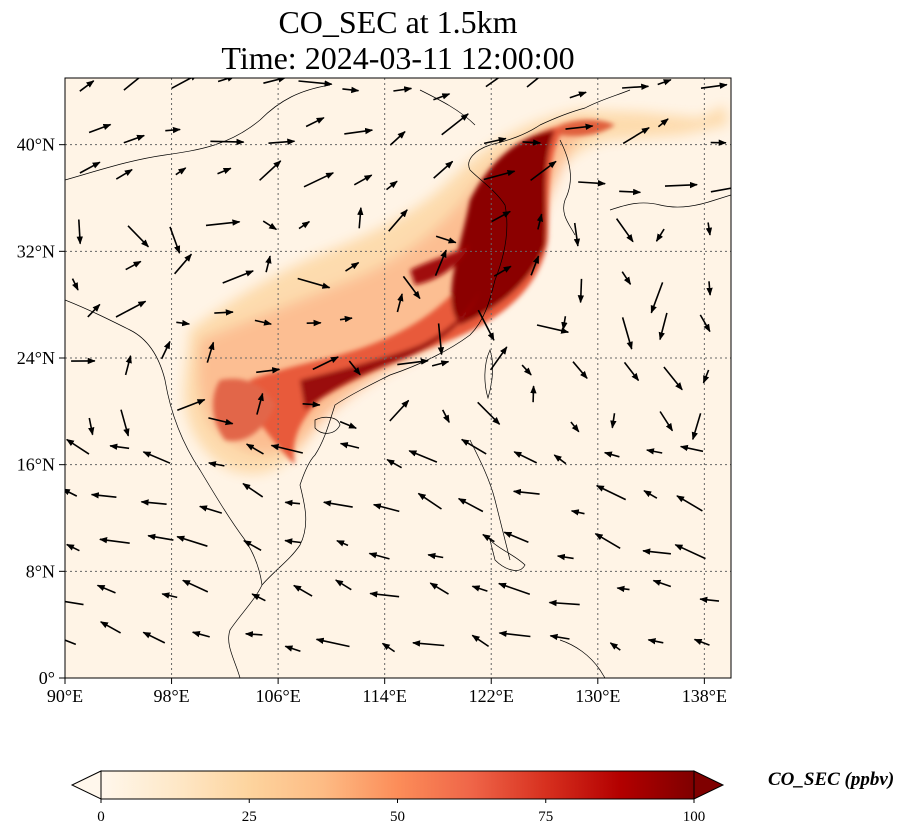 The width and height of the screenshot is (916, 836). I want to click on colorbar-tick-label: 0, so click(101, 817).